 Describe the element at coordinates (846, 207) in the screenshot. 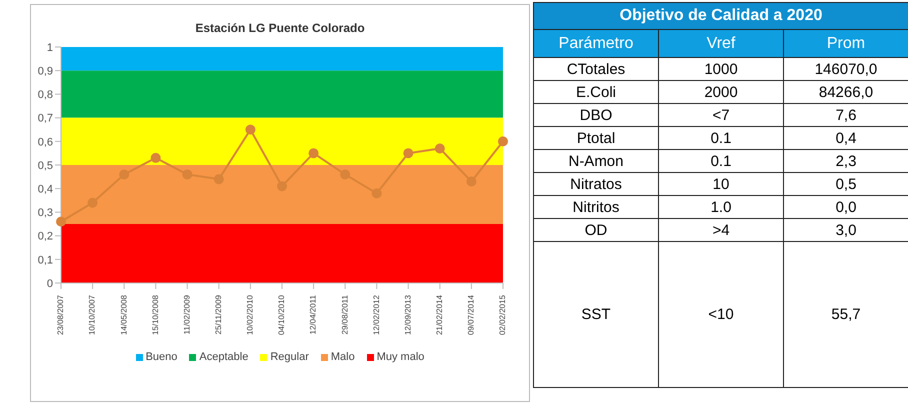

I see `text: 0,0` at that location.